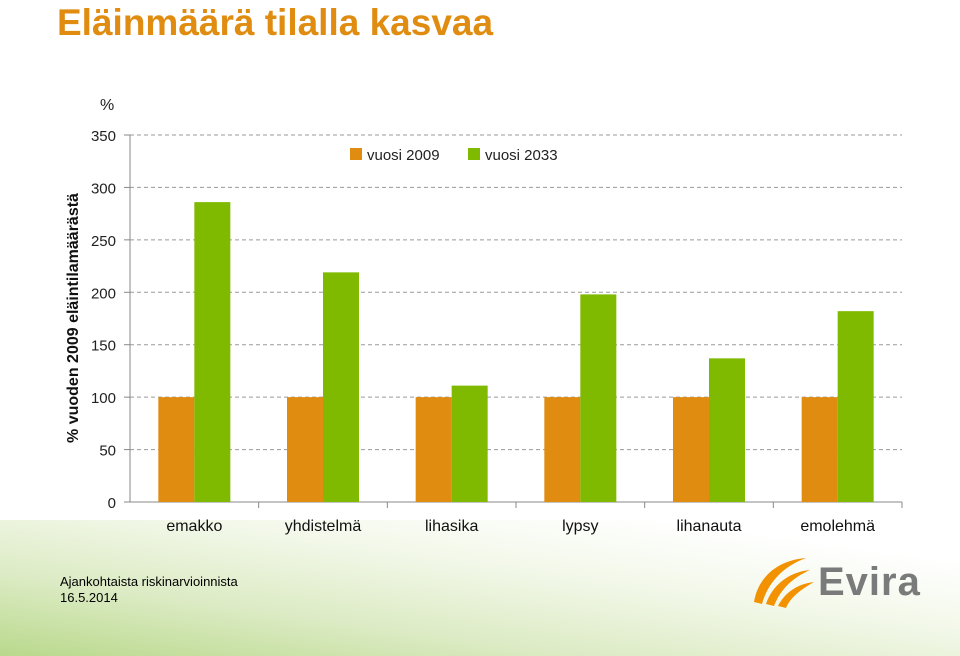  Describe the element at coordinates (837, 526) in the screenshot. I see `x-tick-label: emolehmä` at that location.